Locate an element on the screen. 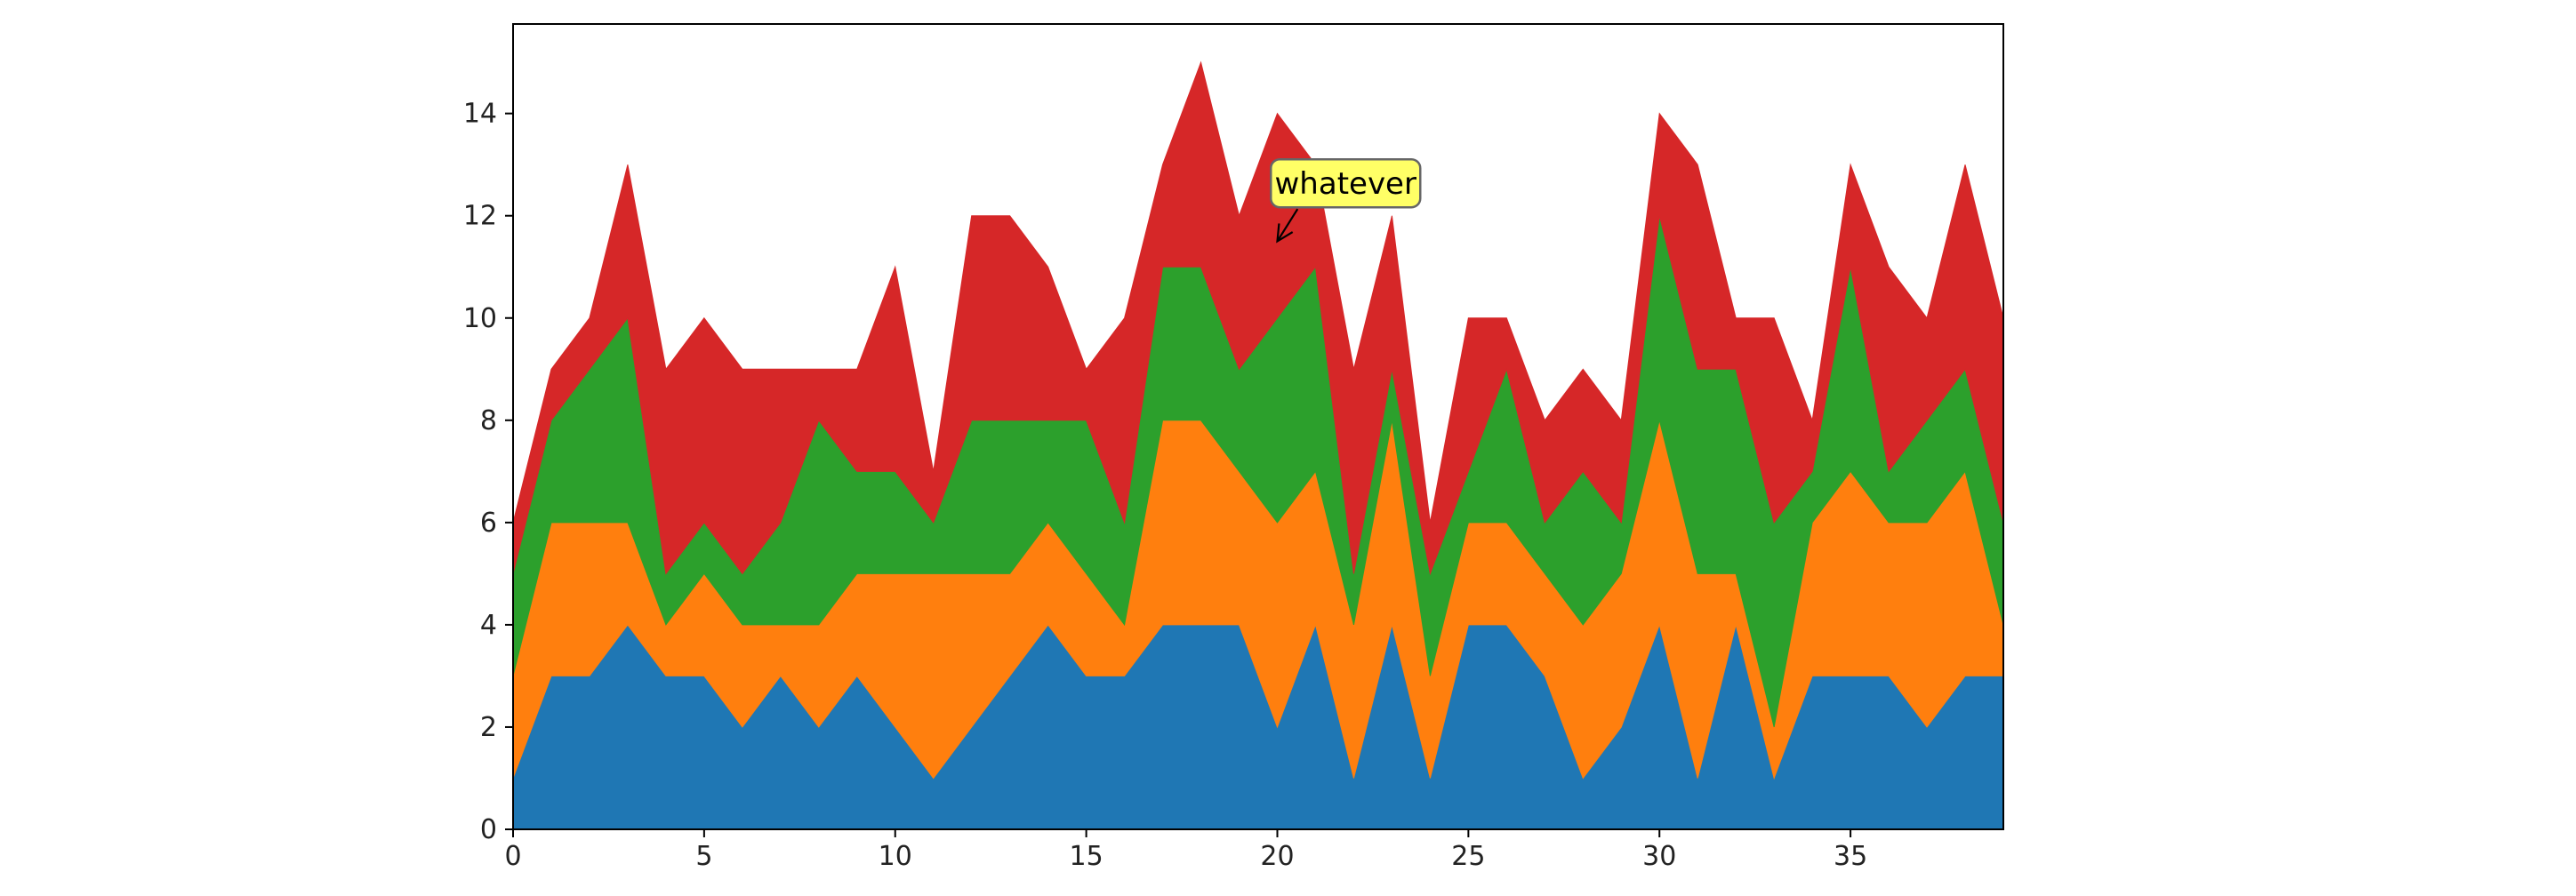 The image size is (2576, 896). y-tick-label: 14 is located at coordinates (480, 114).